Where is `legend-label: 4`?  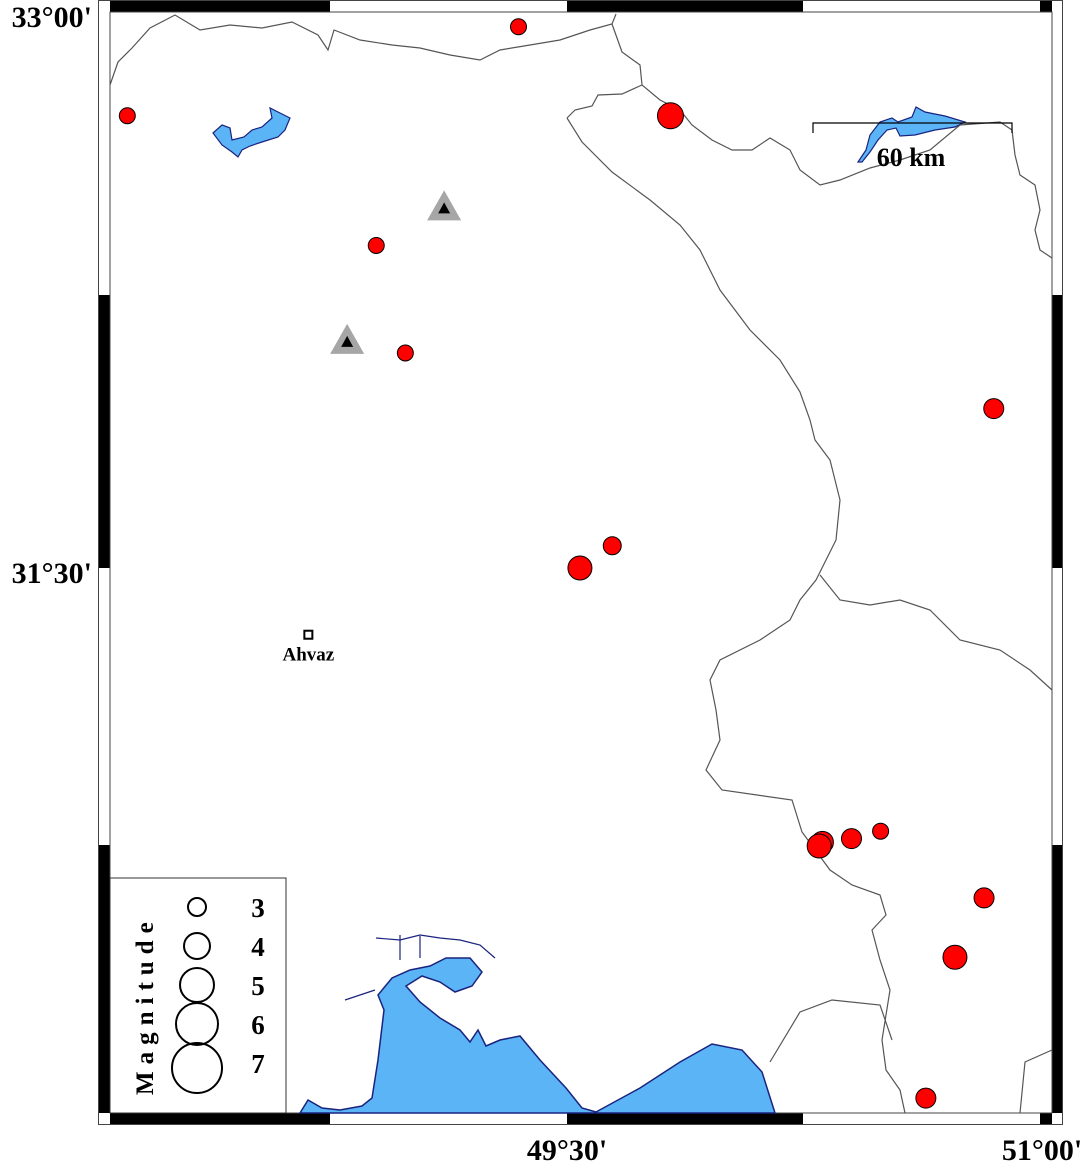
legend-label: 4 is located at coordinates (258, 947).